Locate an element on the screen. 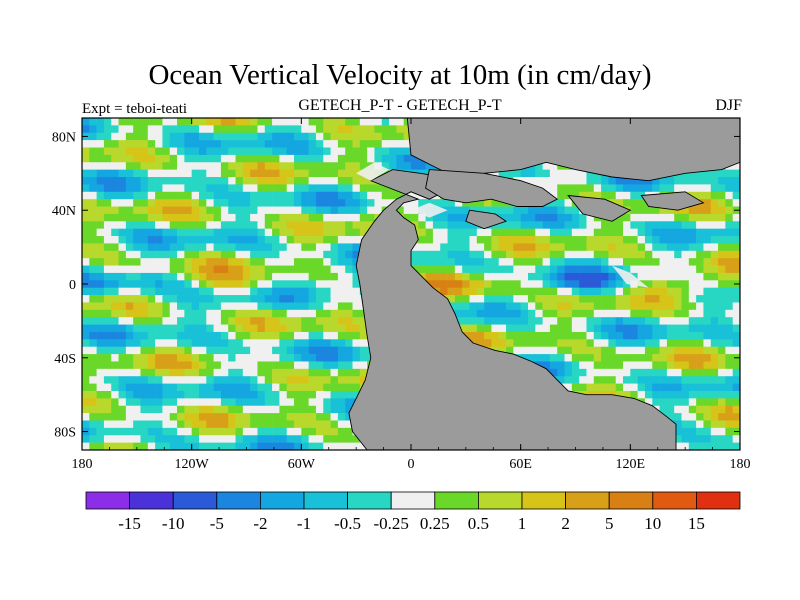 Image resolution: width=800 pixels, height=600 pixels. colorbar-swatch is located at coordinates (413, 500).